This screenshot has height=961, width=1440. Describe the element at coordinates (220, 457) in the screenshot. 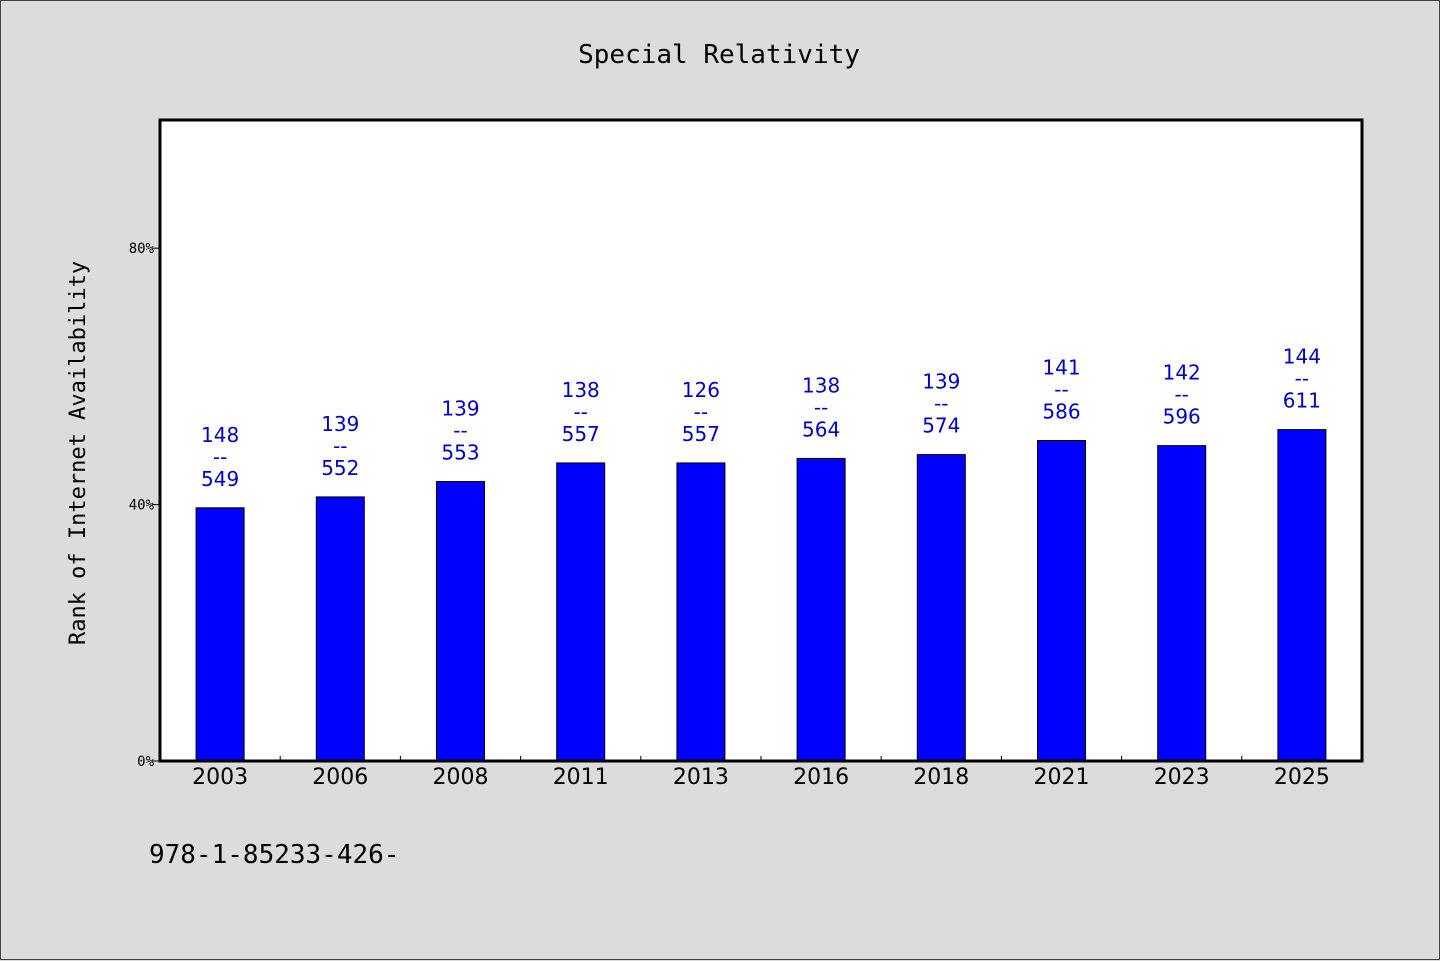

I see `data-label-2003-line2: --` at that location.